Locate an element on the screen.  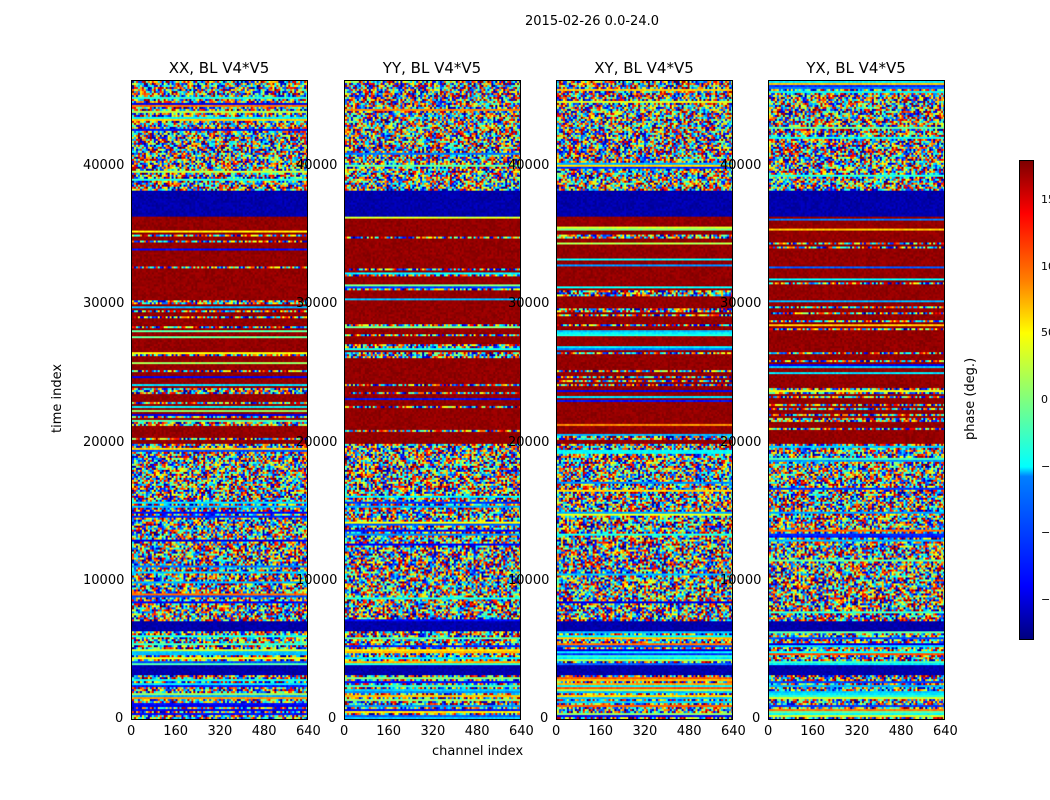
colorbar-tick-label: 100 is located at coordinates (1045, 266).